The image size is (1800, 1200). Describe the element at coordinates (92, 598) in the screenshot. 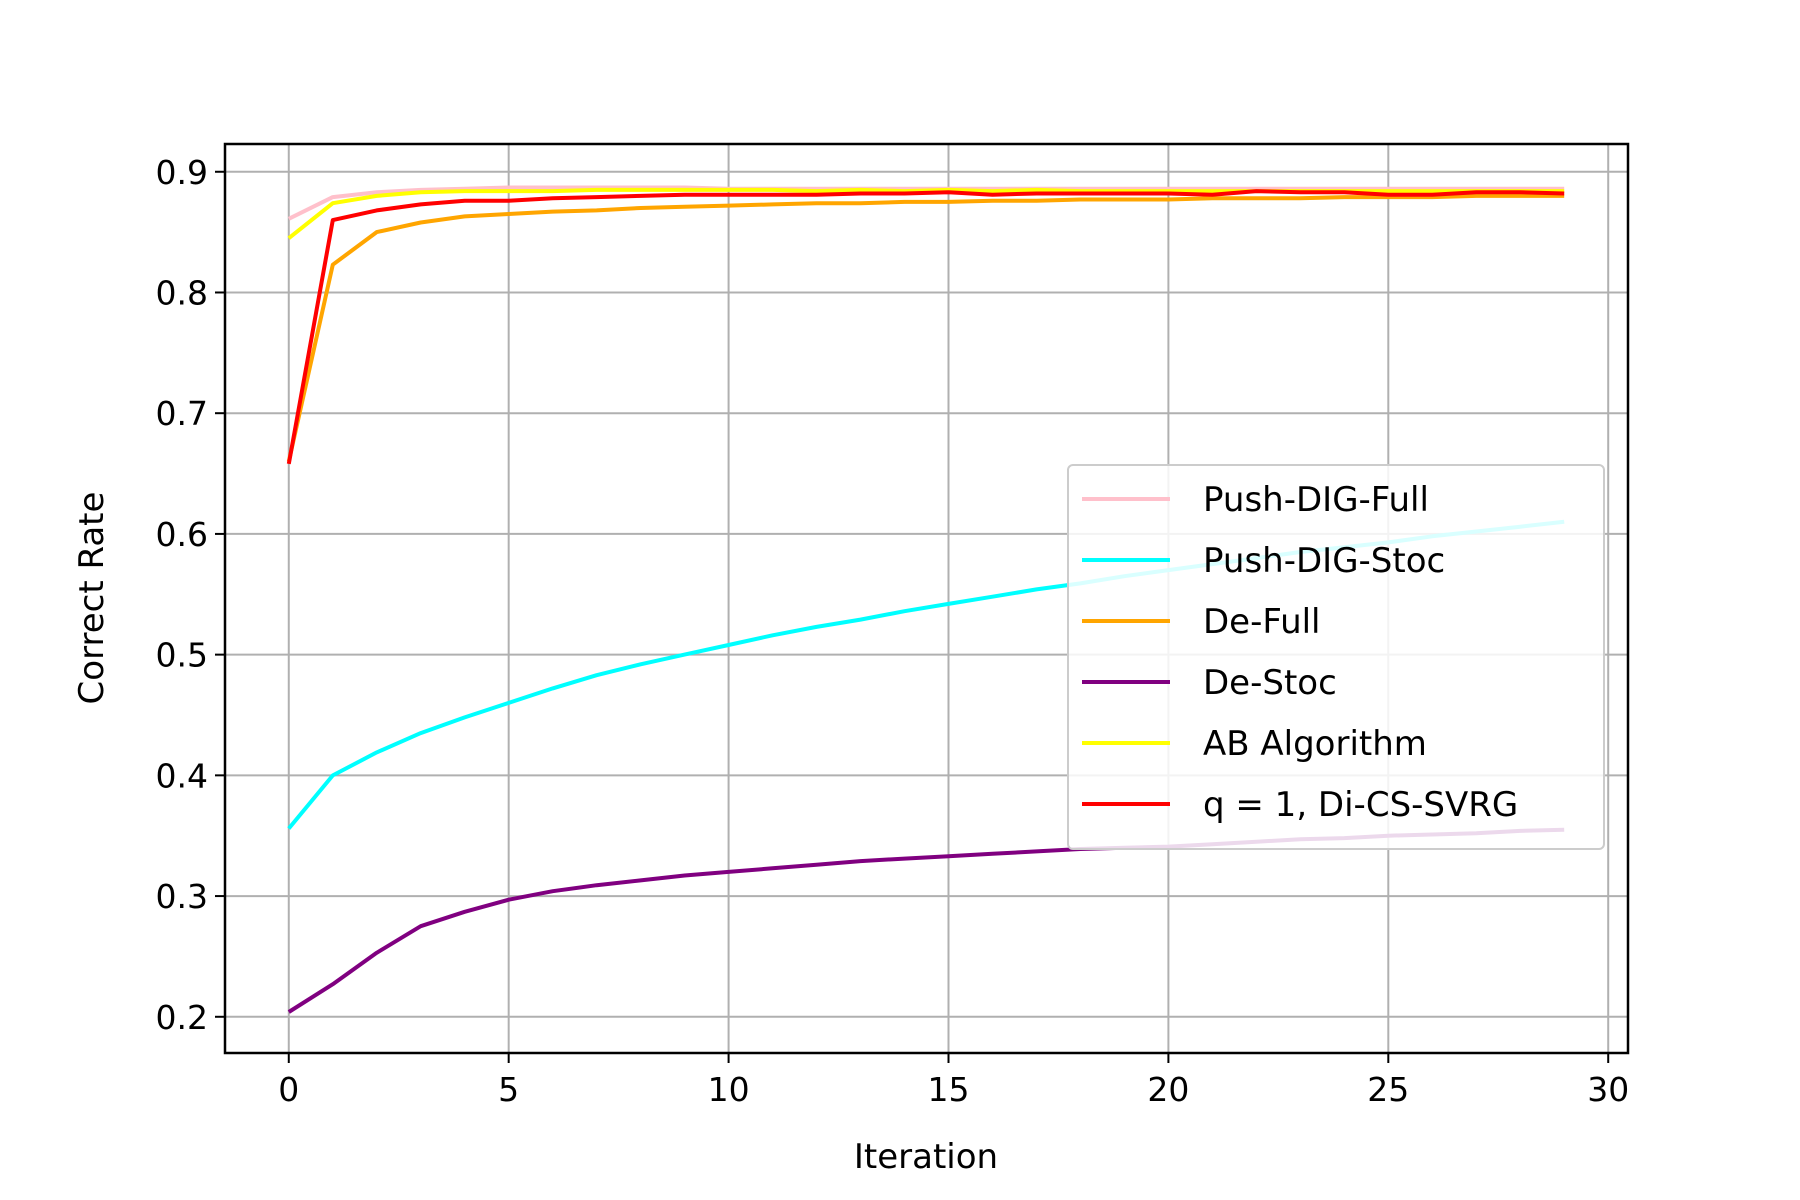

I see `y-axis-label: Correct Rate` at that location.